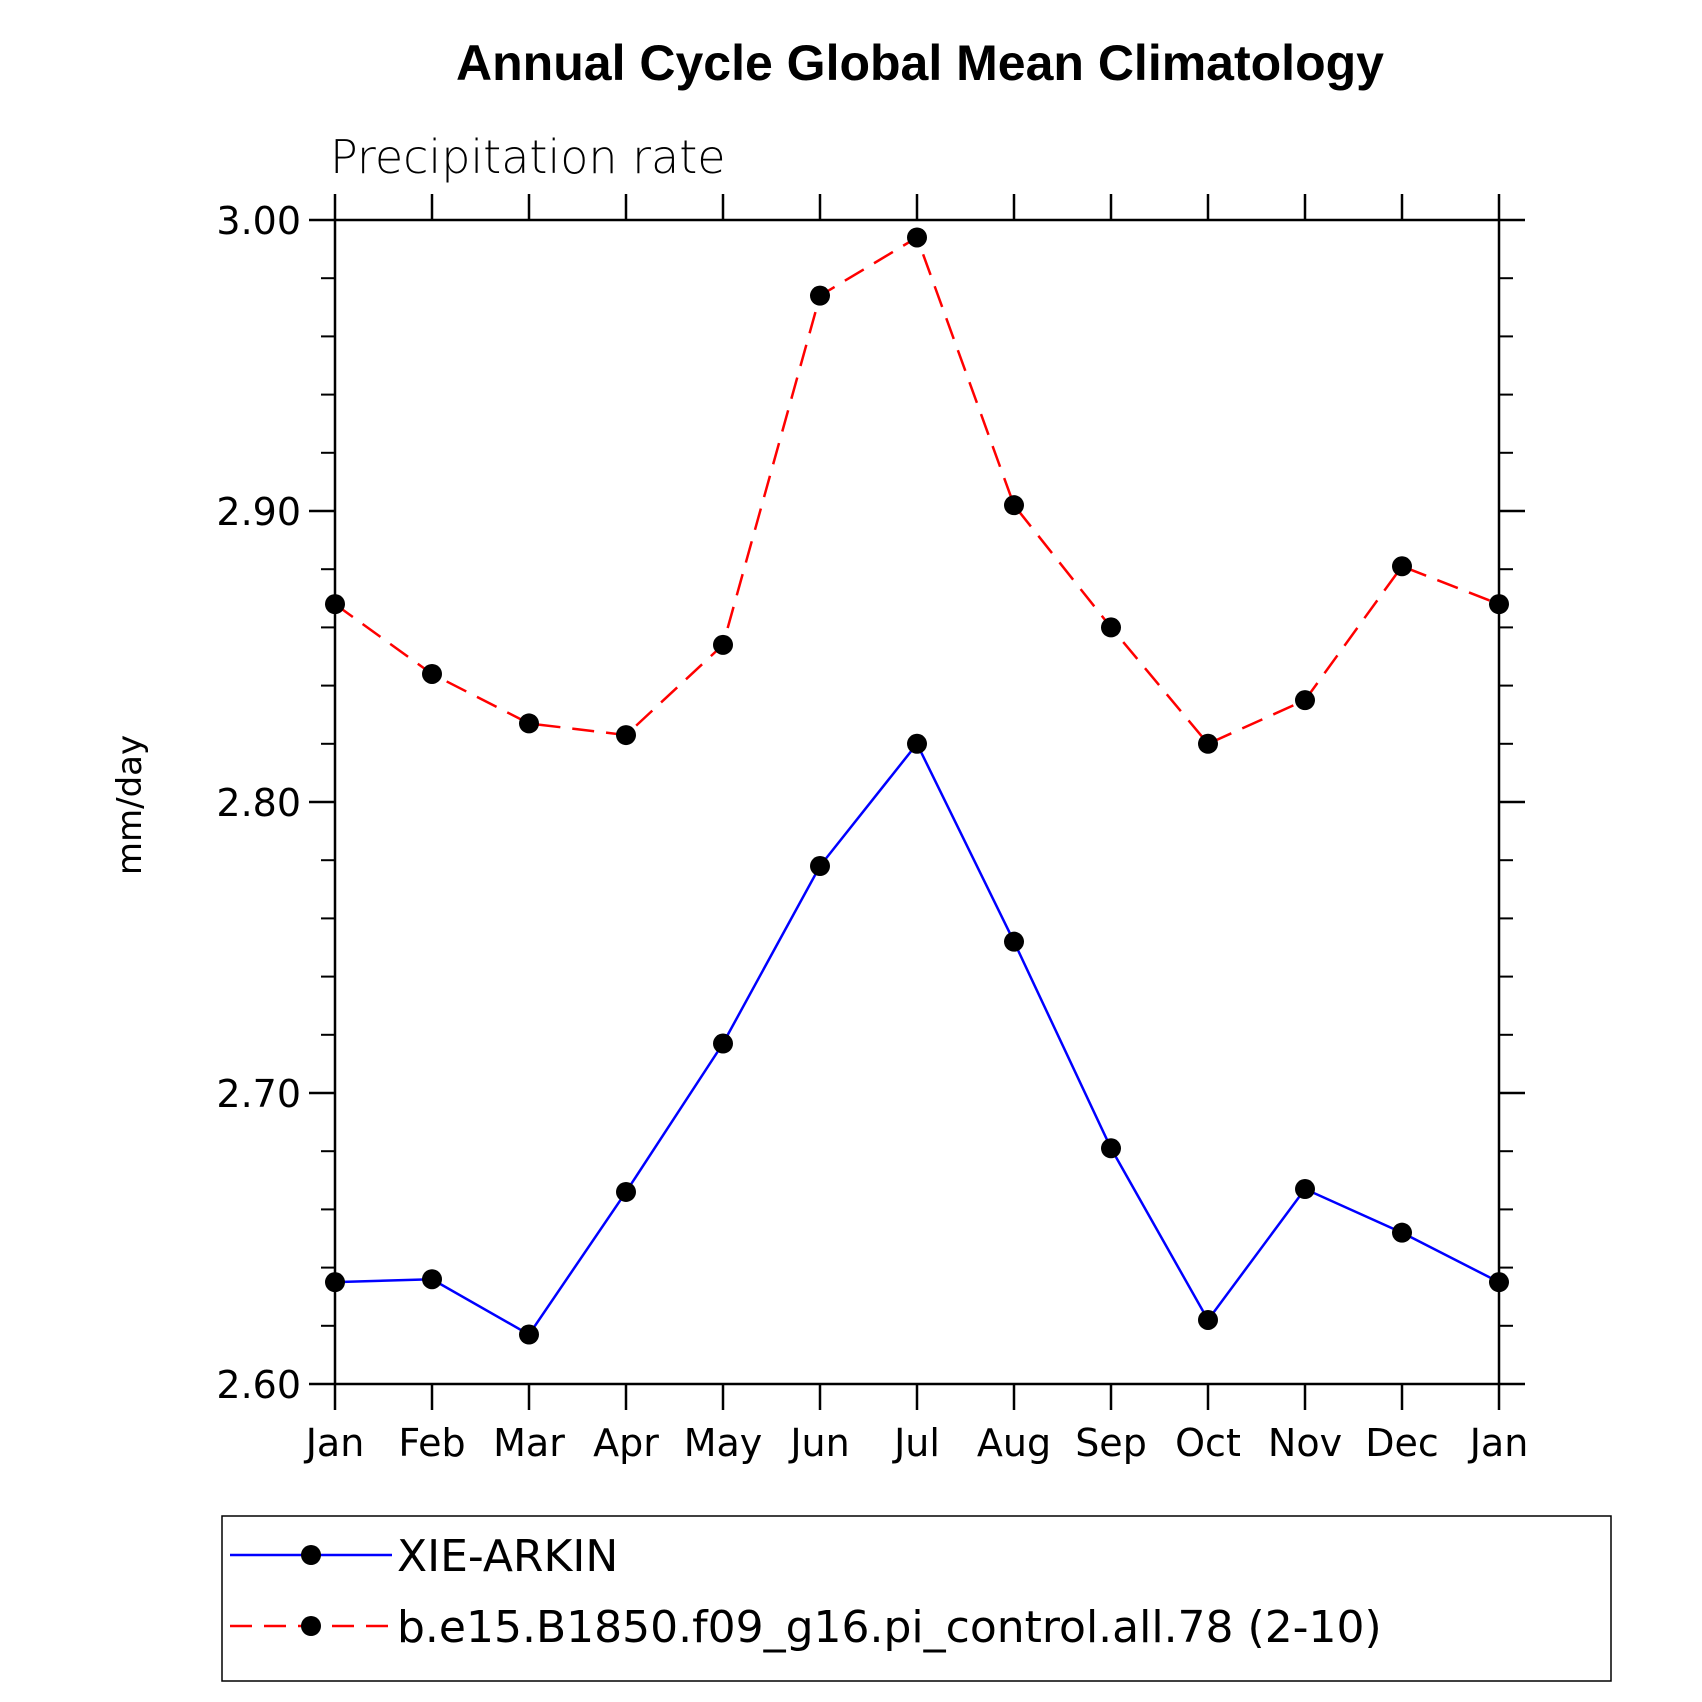 This screenshot has width=1702, height=1702. Describe the element at coordinates (1111, 1443) in the screenshot. I see `x-tick-label: Sep` at that location.